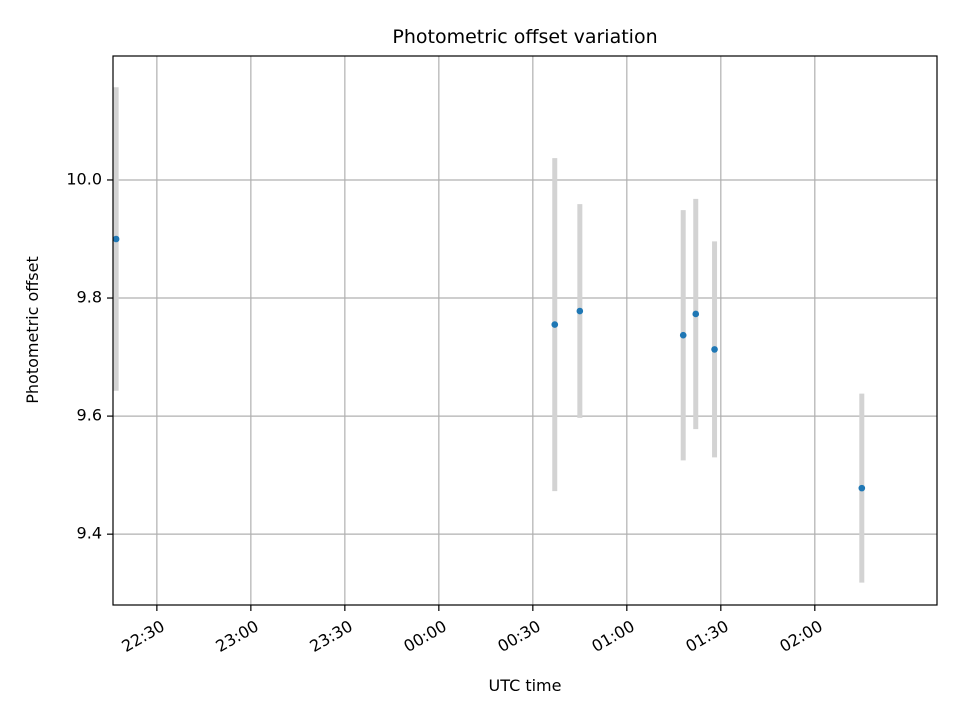  Describe the element at coordinates (142, 636) in the screenshot. I see `x-tick-label: 22:30` at that location.